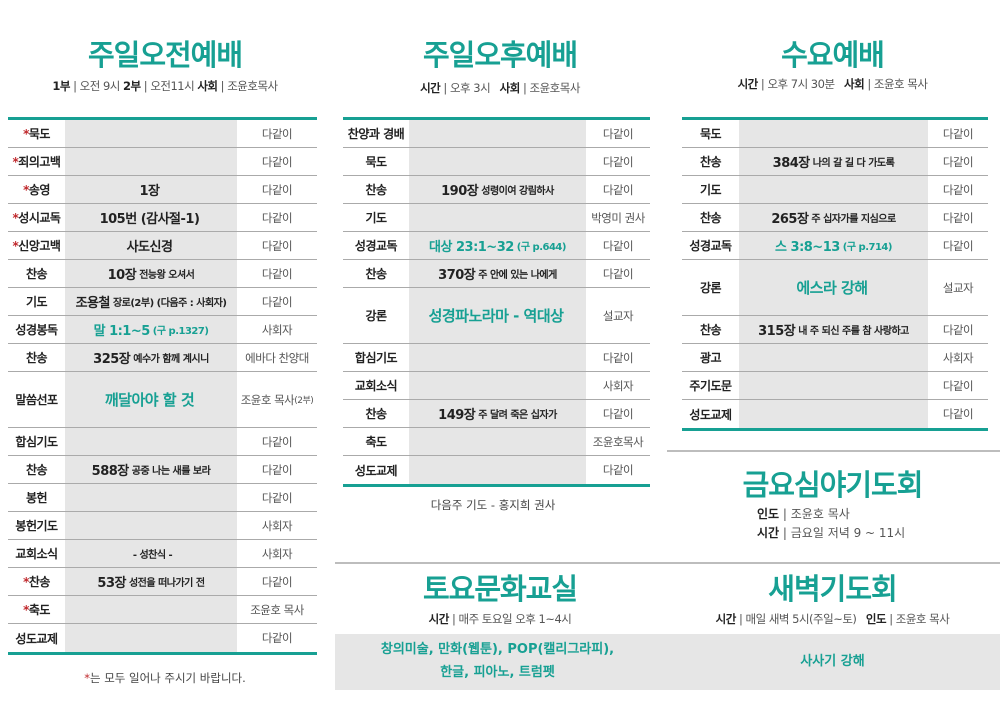 This screenshot has width=1000, height=714. I want to click on row-label: * 축도, so click(36, 610).